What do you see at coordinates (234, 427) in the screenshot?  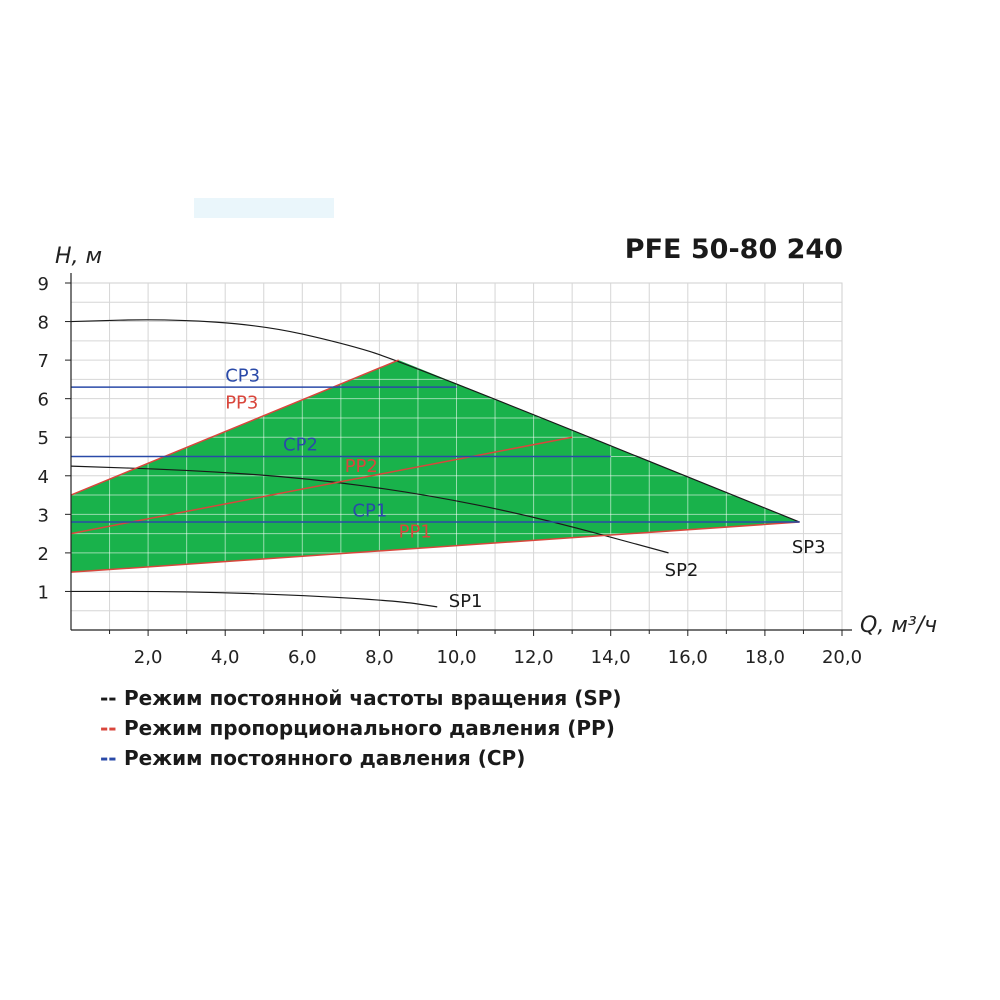 I see `series-line-pp3` at bounding box center [234, 427].